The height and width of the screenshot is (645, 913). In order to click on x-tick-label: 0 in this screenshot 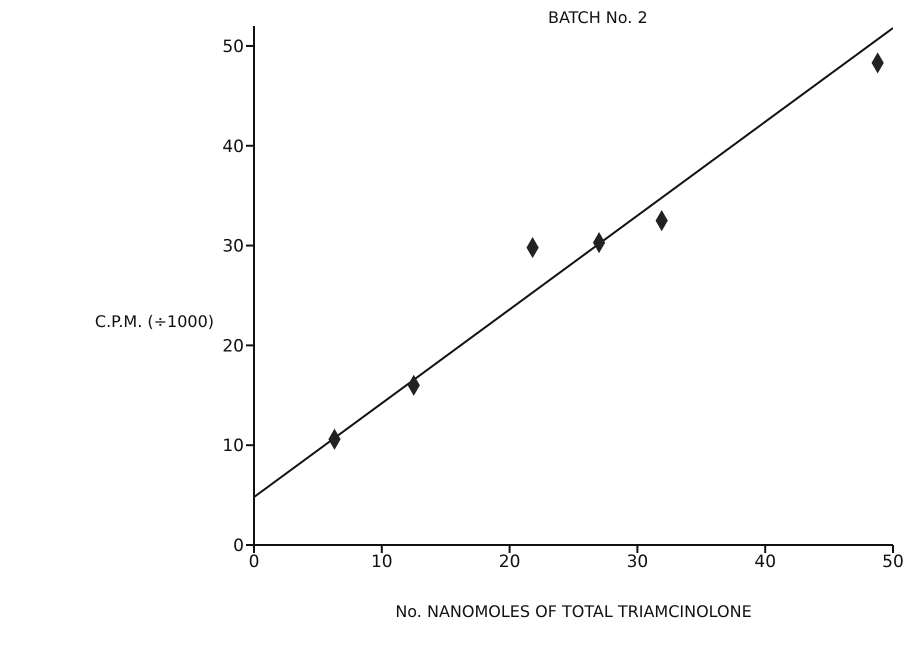, I will do `click(254, 562)`.